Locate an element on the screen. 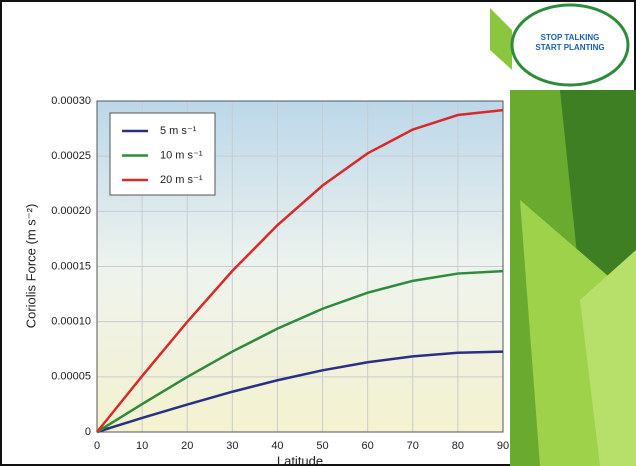 This screenshot has width=636, height=466. x-tick-label: 40 is located at coordinates (277, 446).